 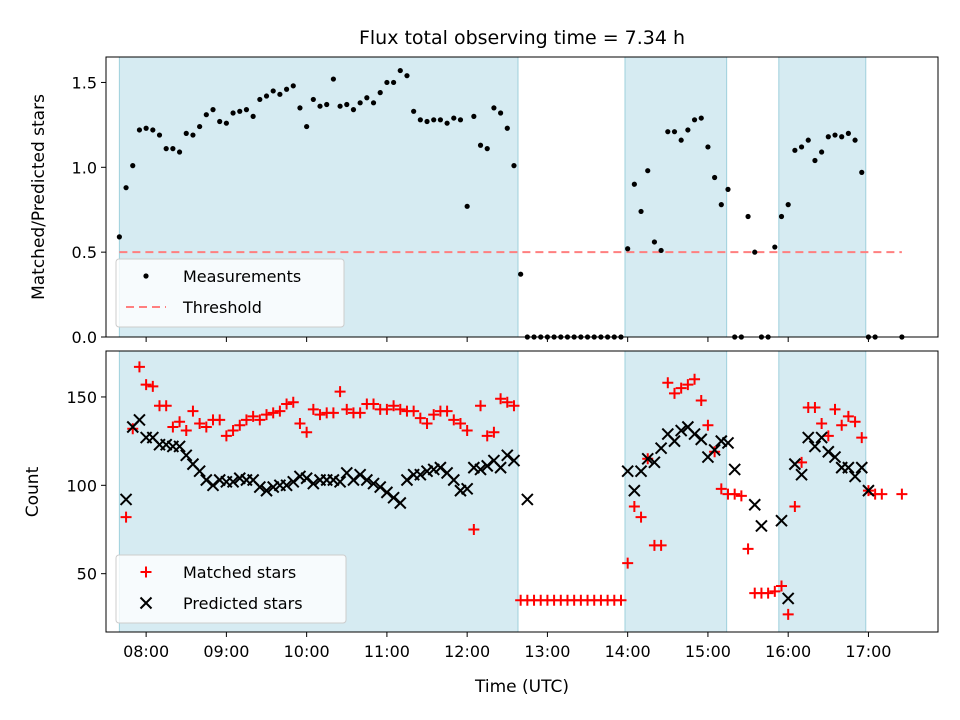 I want to click on bottom-legend: Matched stars Predicted stars, so click(x=231, y=589).